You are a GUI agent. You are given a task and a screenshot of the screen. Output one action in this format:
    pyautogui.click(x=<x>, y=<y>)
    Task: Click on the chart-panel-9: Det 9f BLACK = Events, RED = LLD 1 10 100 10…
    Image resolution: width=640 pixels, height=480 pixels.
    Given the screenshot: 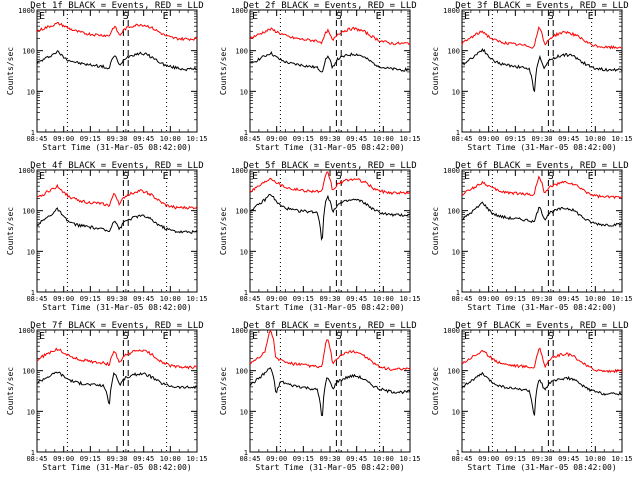 What is the action you would take?
    pyautogui.click(x=532, y=396)
    